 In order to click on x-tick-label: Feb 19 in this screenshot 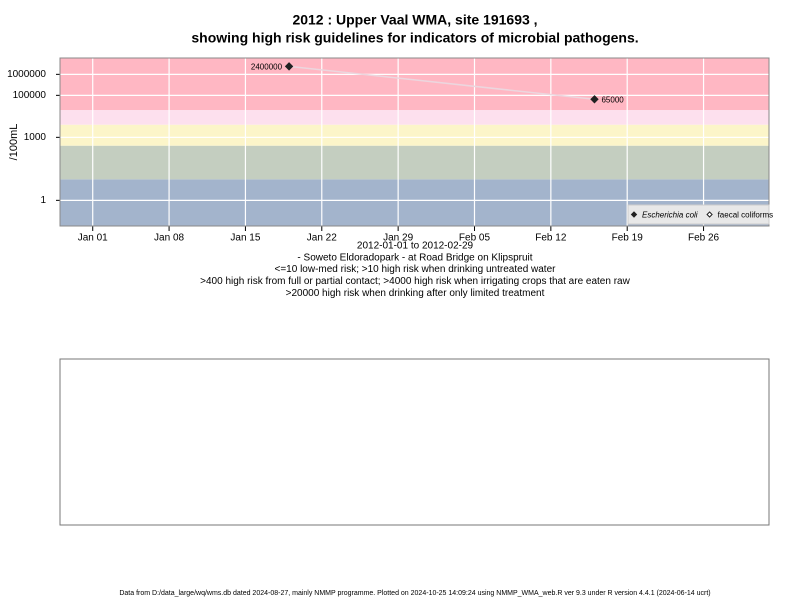, I will do `click(628, 238)`.